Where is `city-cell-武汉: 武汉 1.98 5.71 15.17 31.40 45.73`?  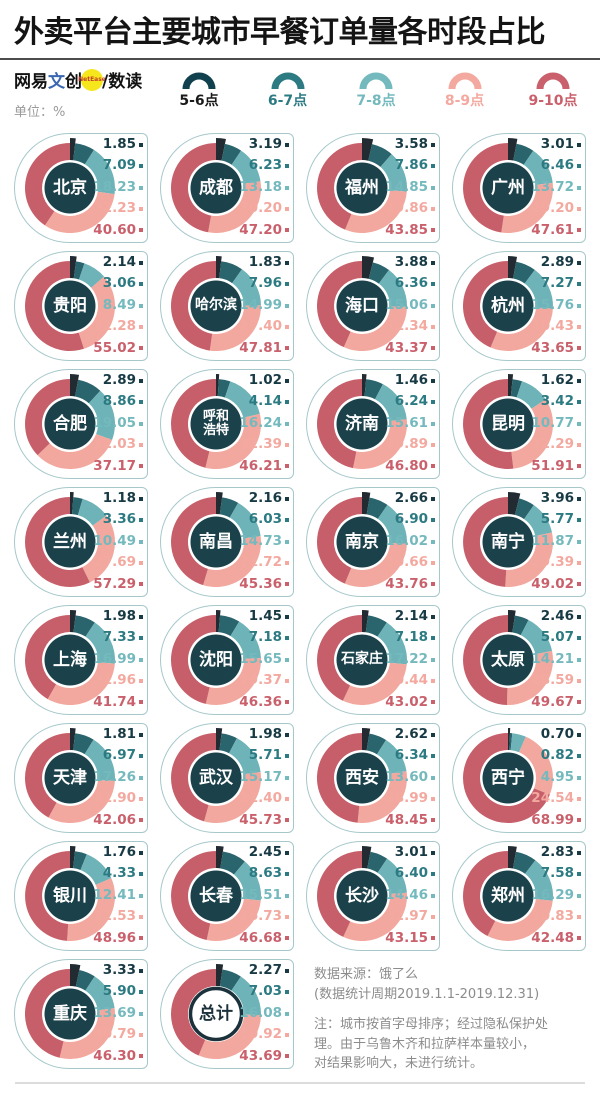 city-cell-武汉: 武汉 1.98 5.71 15.17 31.40 45.73 is located at coordinates (227, 778).